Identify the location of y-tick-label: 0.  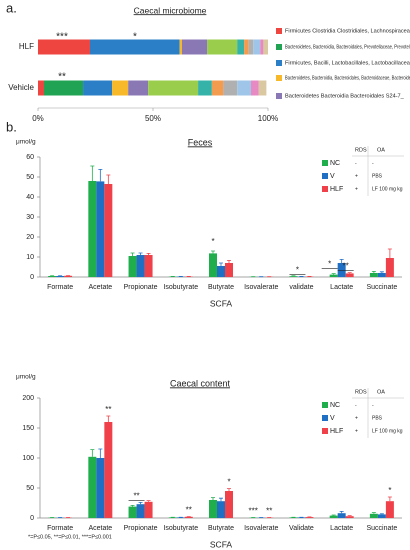
(32, 518).